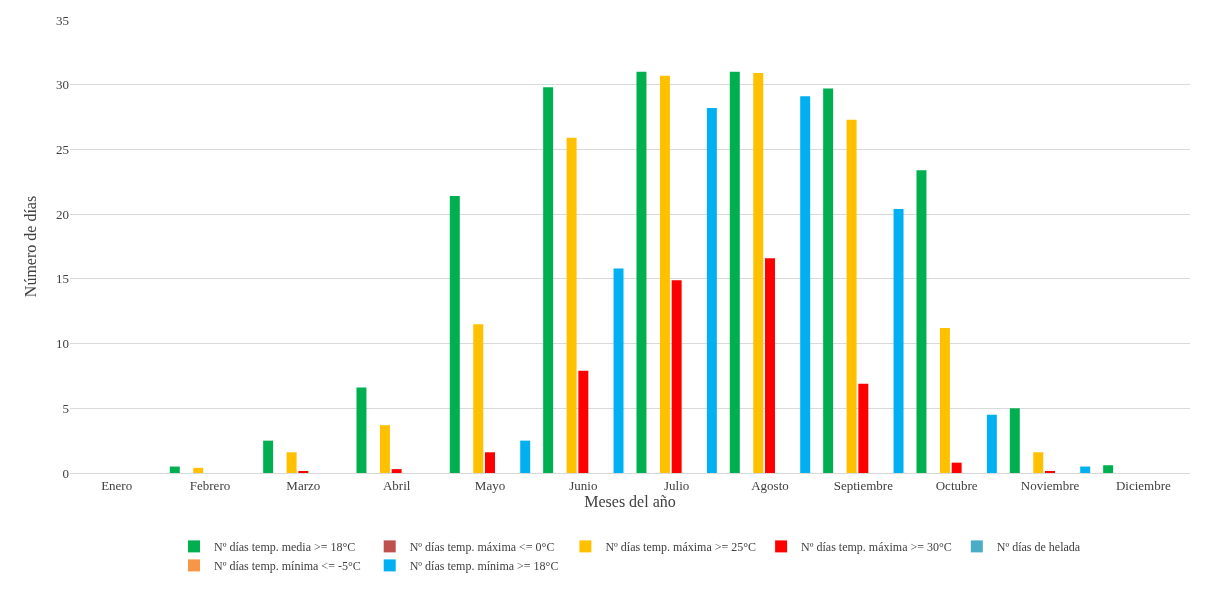 This screenshot has width=1210, height=592. What do you see at coordinates (956, 485) in the screenshot?
I see `x-tick-label: Octubre` at bounding box center [956, 485].